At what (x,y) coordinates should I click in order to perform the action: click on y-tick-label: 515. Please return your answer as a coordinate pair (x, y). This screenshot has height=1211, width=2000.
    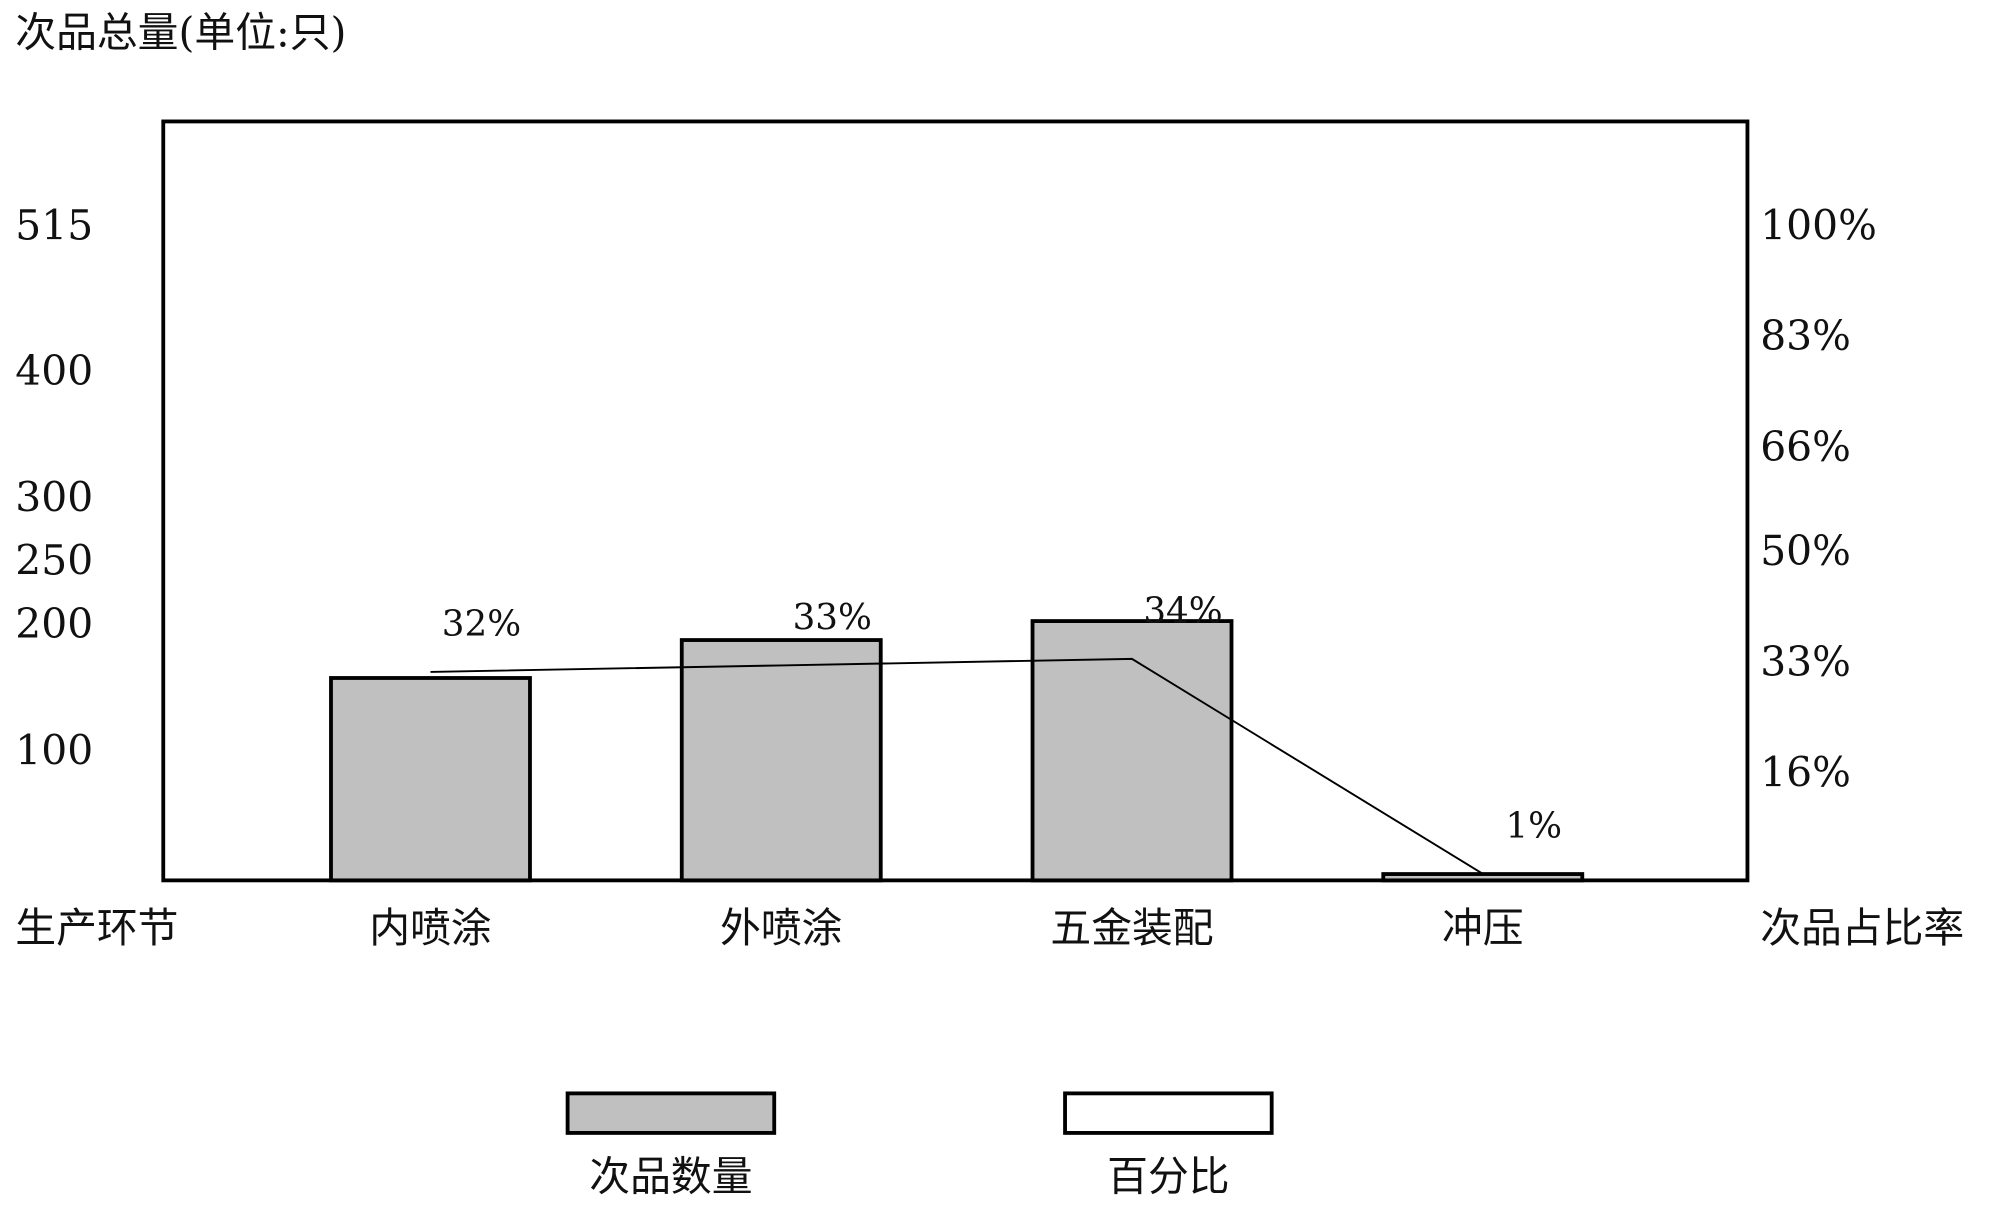
    Looking at the image, I should click on (54, 225).